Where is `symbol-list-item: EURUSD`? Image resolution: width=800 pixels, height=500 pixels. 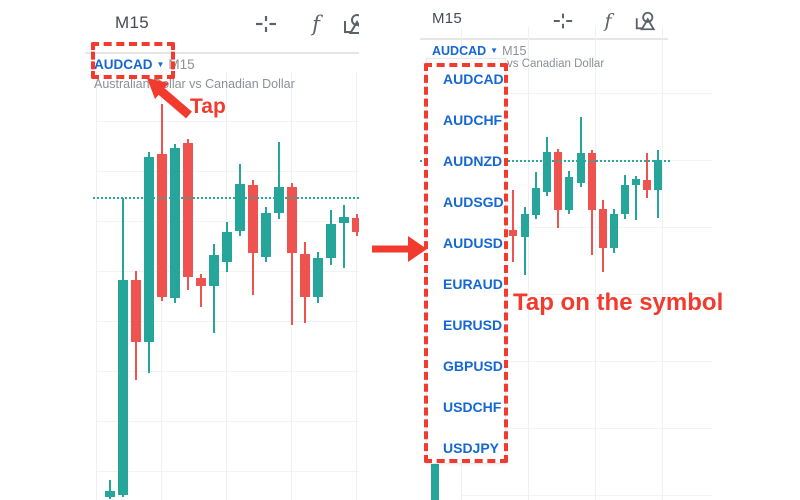 symbol-list-item: EURUSD is located at coordinates (473, 325).